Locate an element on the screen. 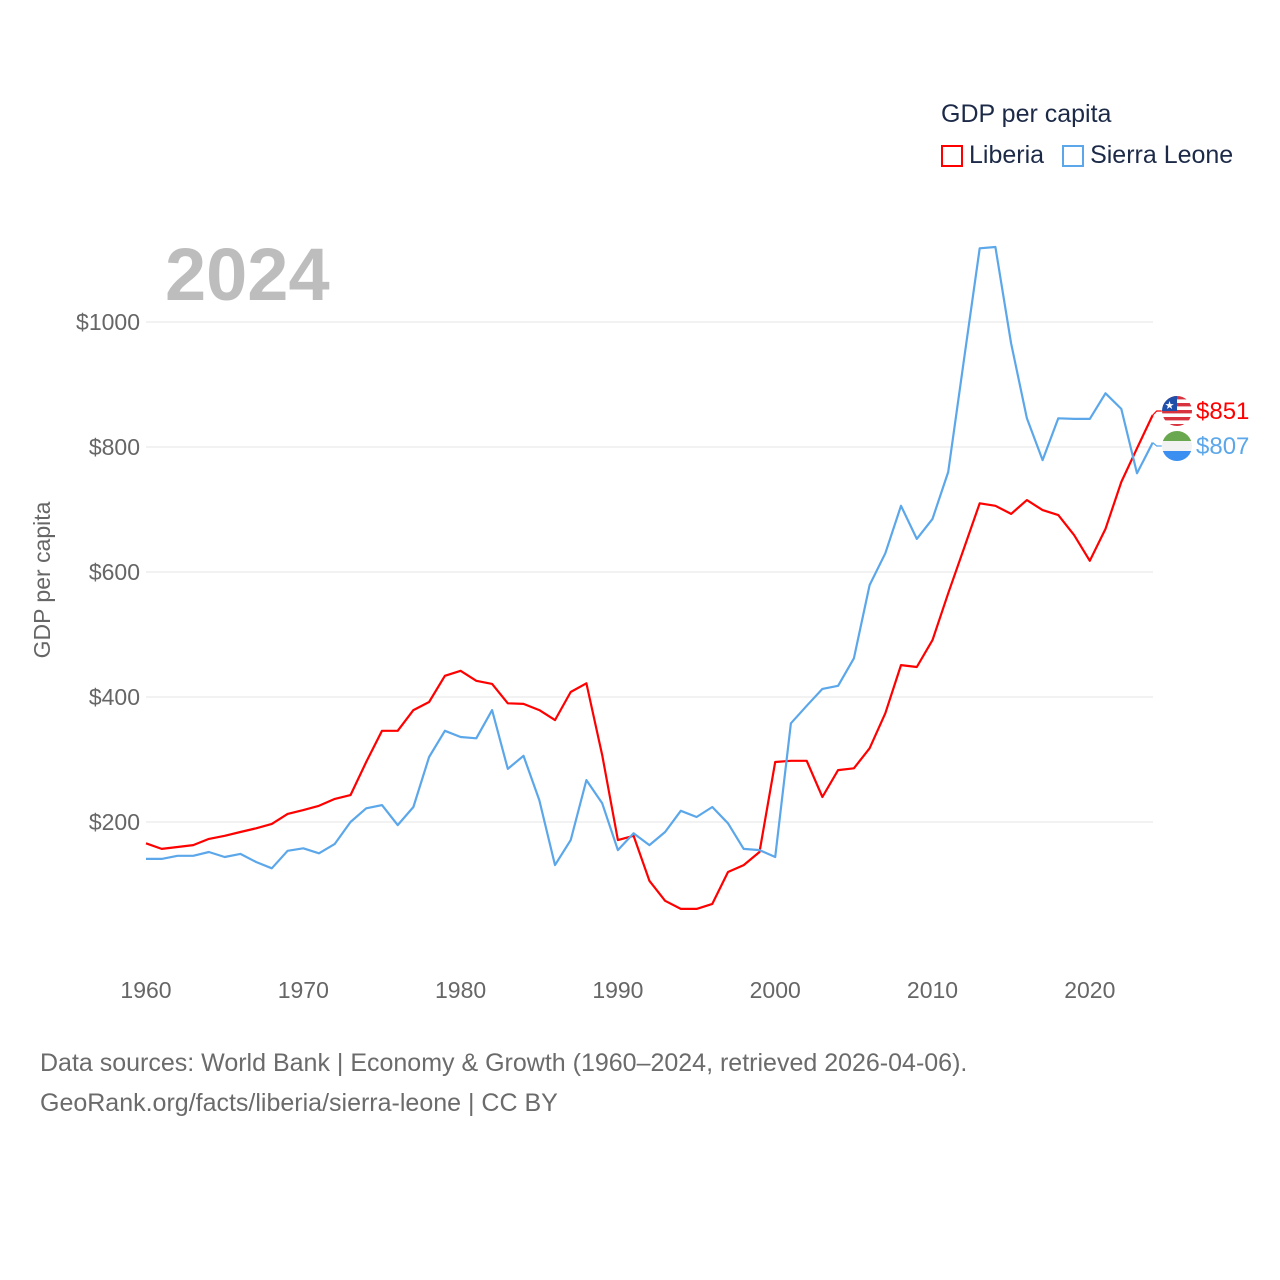 This screenshot has width=1280, height=1280. y-axis-title: GDP per capita is located at coordinates (42, 579).